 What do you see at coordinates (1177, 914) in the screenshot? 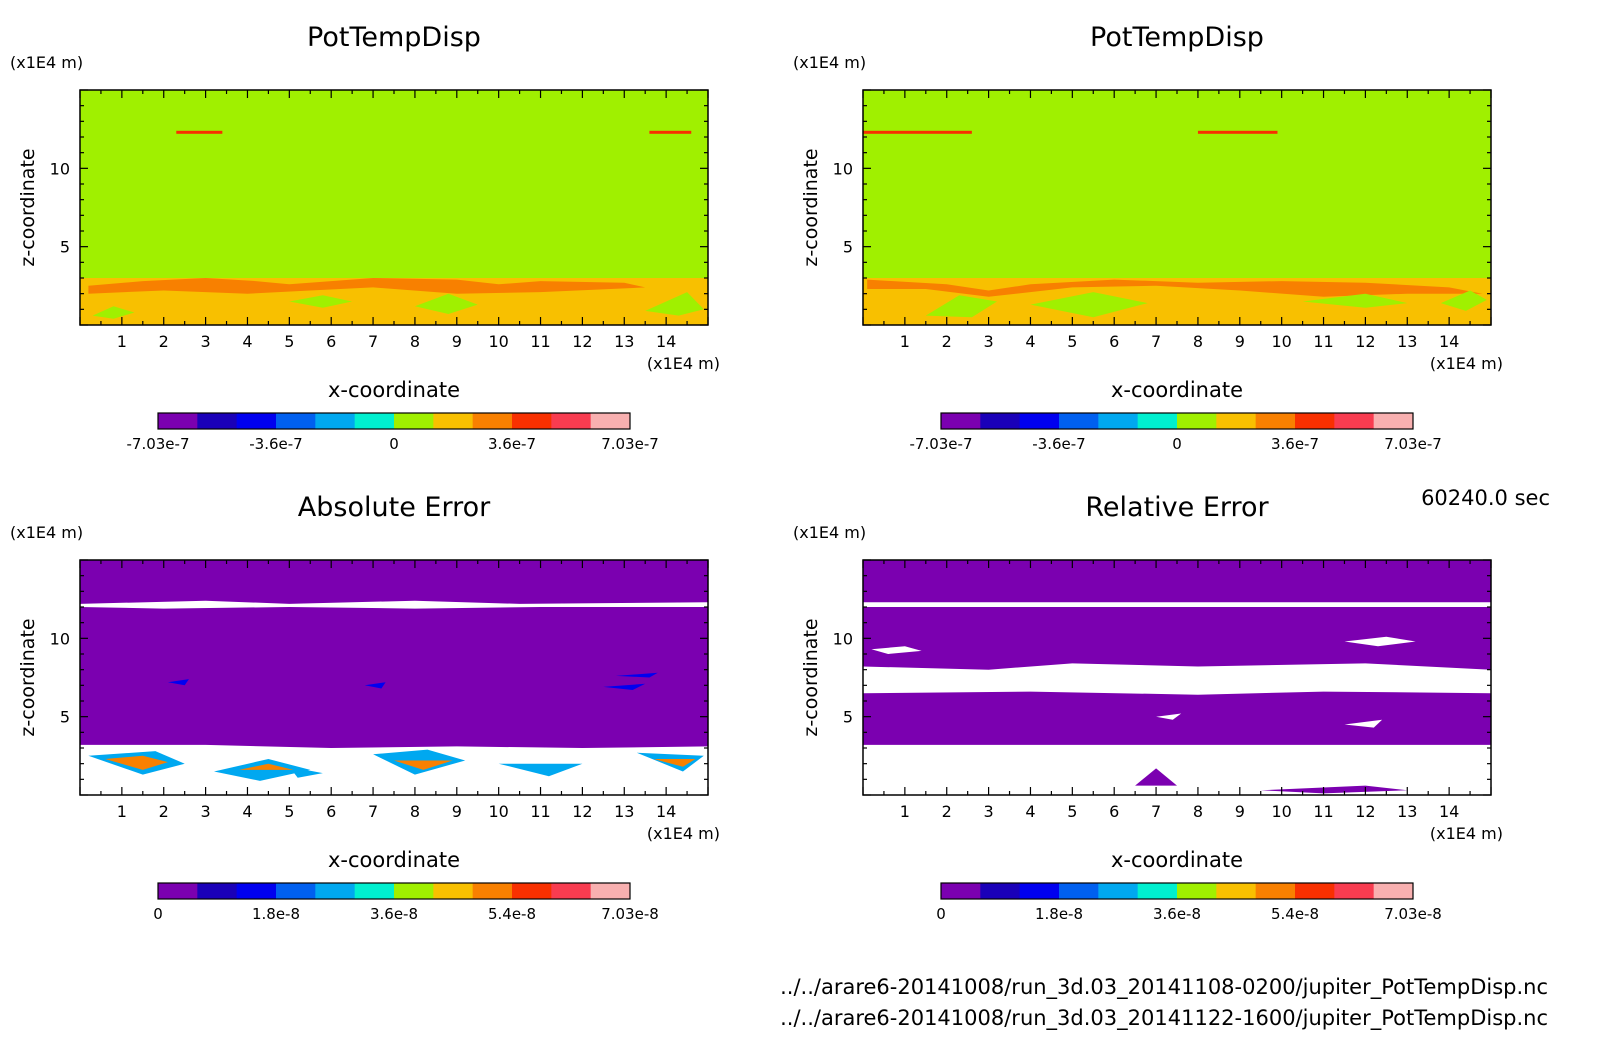
I see `colorbar-tick-label: 3.6e-8` at bounding box center [1177, 914].